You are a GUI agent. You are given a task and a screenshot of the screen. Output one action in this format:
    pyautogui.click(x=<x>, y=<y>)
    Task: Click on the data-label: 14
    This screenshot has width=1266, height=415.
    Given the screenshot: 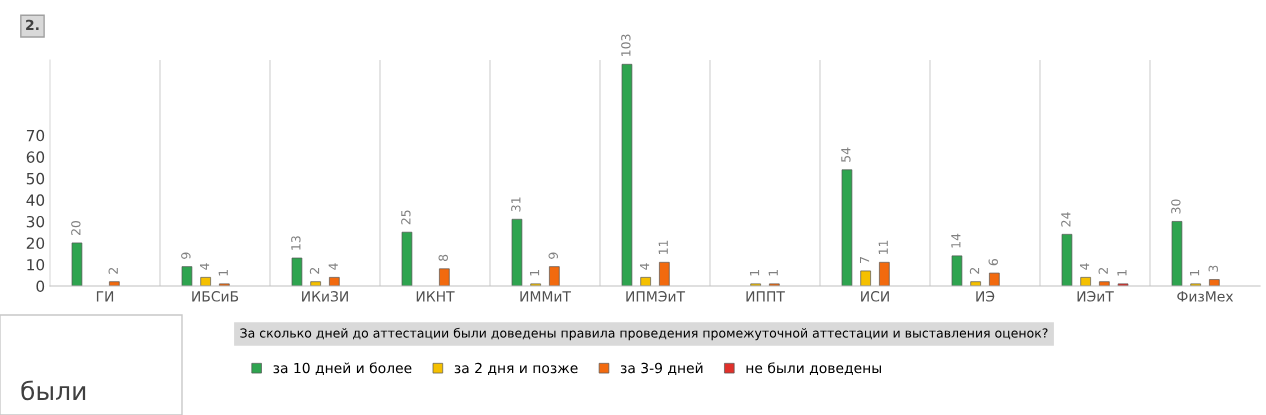 What is the action you would take?
    pyautogui.click(x=956, y=240)
    